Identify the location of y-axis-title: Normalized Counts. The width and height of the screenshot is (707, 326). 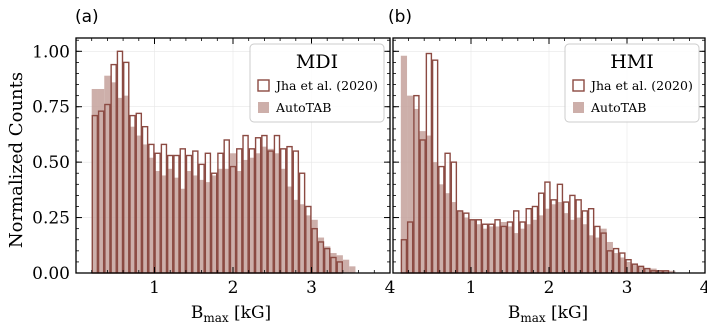
(16, 160).